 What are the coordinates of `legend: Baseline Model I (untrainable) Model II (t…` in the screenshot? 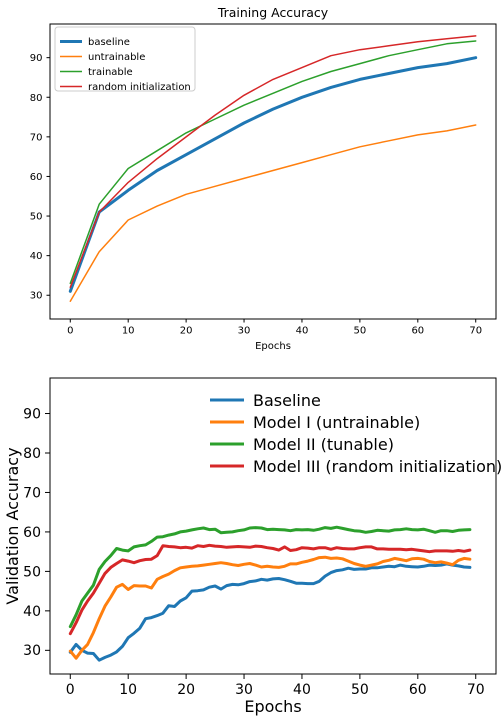 It's located at (356, 433).